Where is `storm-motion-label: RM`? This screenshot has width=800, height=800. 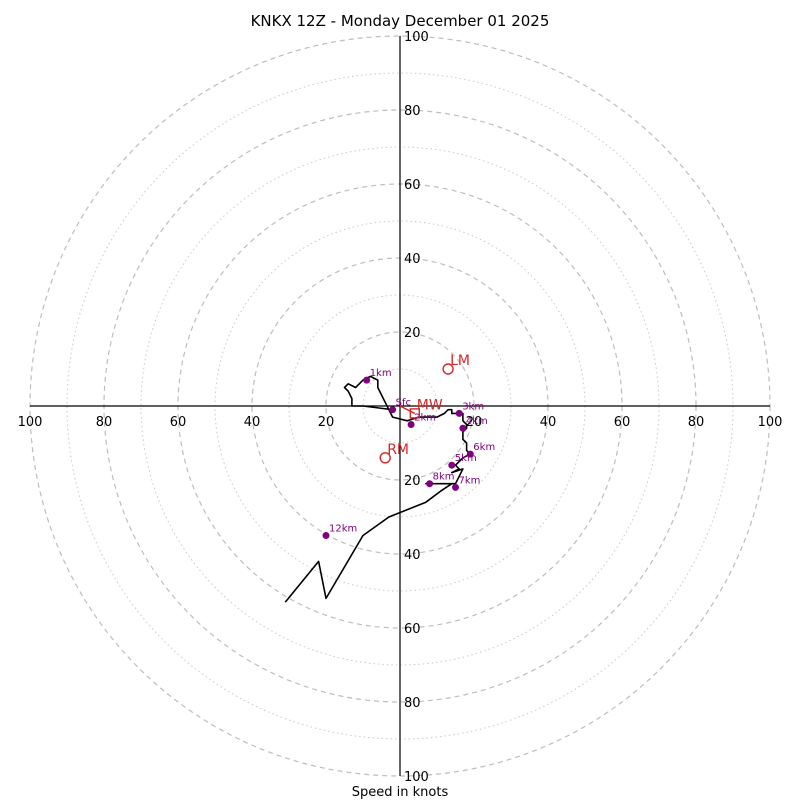
storm-motion-label: RM is located at coordinates (398, 450).